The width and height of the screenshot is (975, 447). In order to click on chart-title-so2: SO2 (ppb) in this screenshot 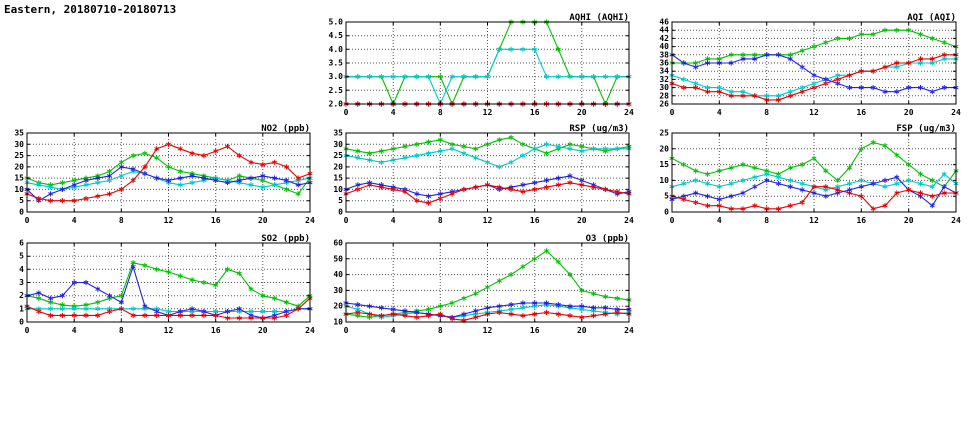, I will do `click(285, 239)`.